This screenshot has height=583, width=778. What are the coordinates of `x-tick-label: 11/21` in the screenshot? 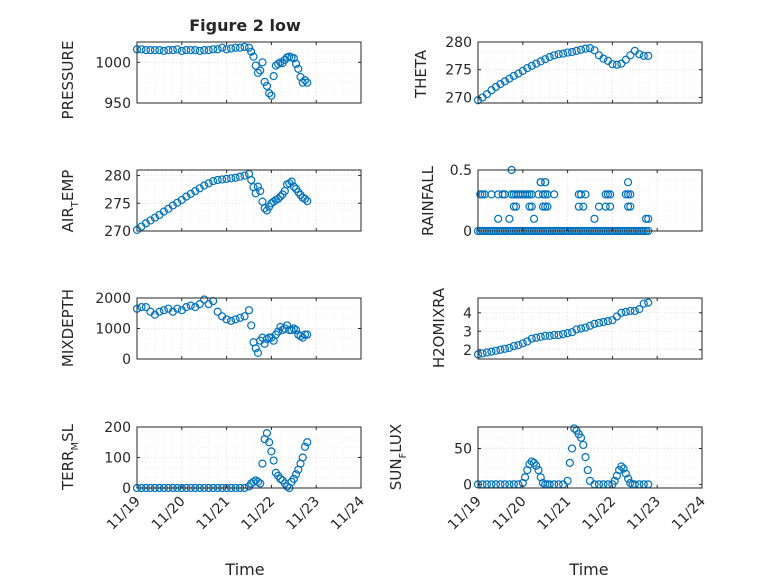 It's located at (214, 514).